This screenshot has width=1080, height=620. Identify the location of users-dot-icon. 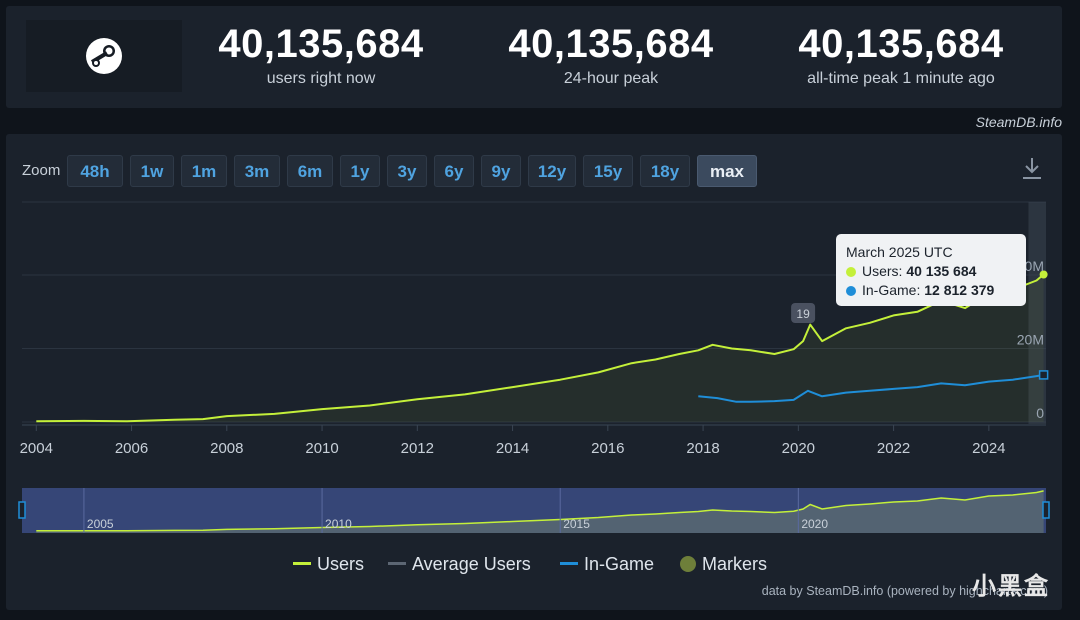
(851, 272).